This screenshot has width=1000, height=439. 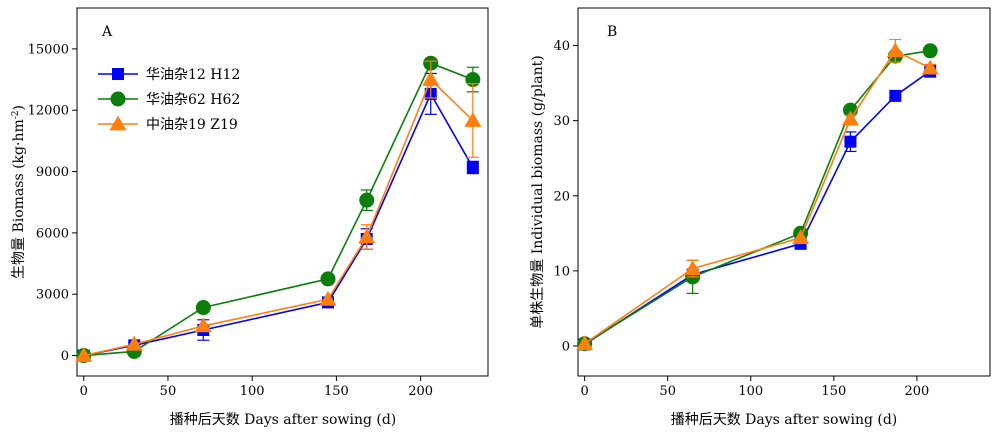 I want to click on panel-b-letter: B, so click(x=612, y=32).